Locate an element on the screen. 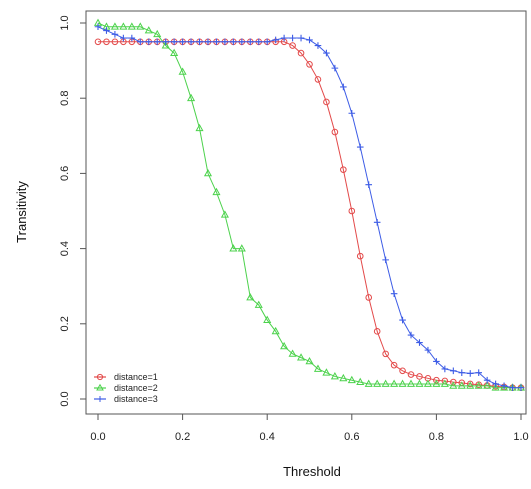  legend-label-distance-3: distance=3 is located at coordinates (136, 399).